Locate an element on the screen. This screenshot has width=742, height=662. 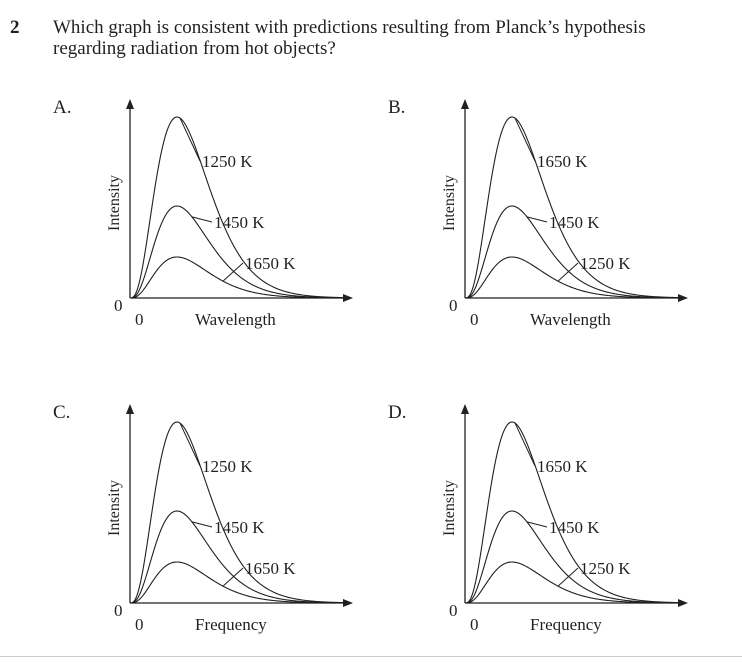
option-b-graph: 1650 K 1450 K 1250 K Wavelength Intensity 00 is located at coordinates (564, 214).